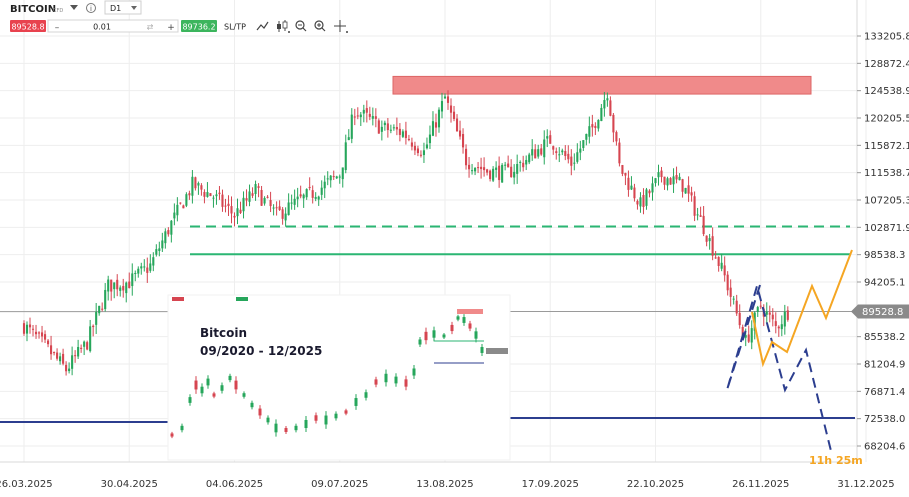 Image resolution: width=909 pixels, height=497 pixels. What do you see at coordinates (836, 460) in the screenshot?
I see `bar-countdown: 11h 25m` at bounding box center [836, 460].